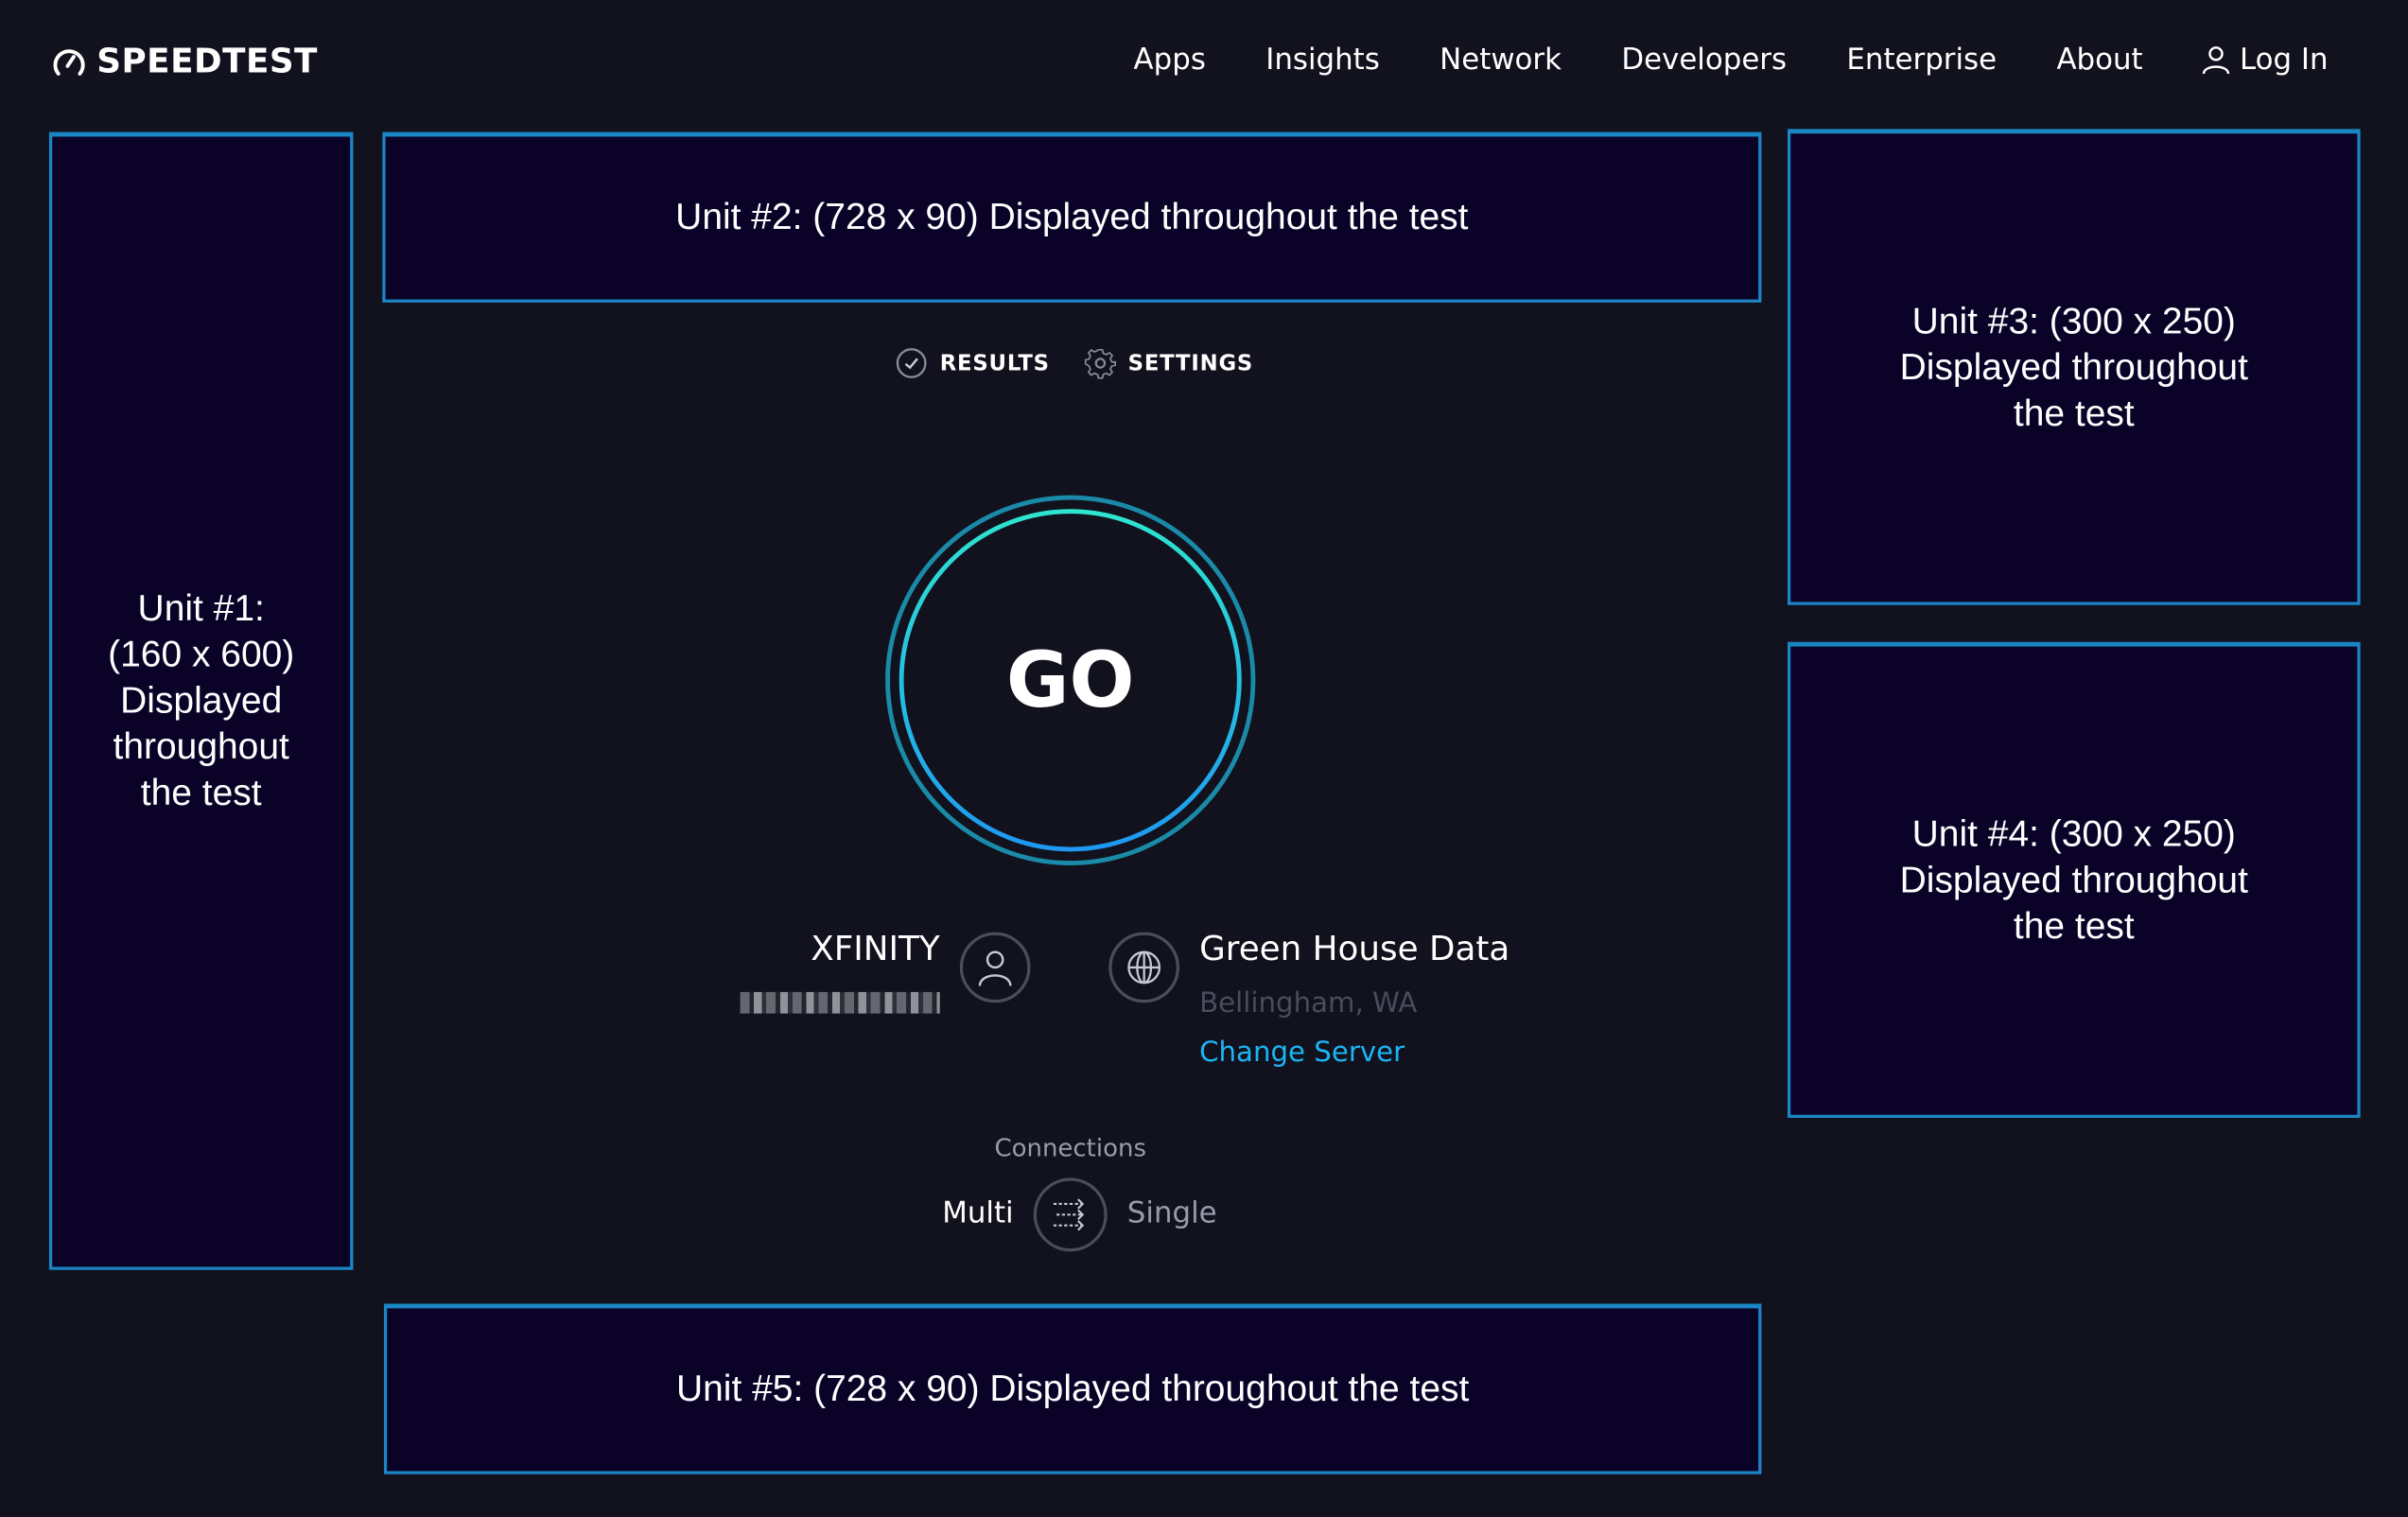 The height and width of the screenshot is (1517, 2408). I want to click on go-button: GO, so click(1070, 680).